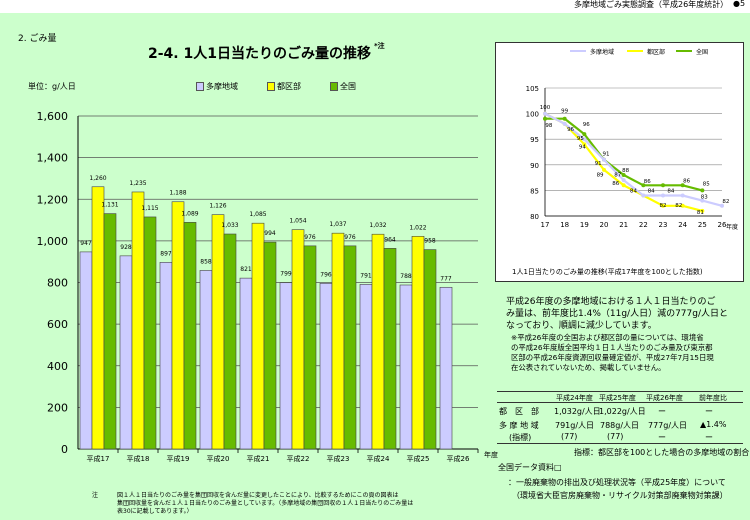 Image resolution: width=750 pixels, height=520 pixels. What do you see at coordinates (700, 213) in the screenshot?
I see `inset-point-label: 81` at bounding box center [700, 213].